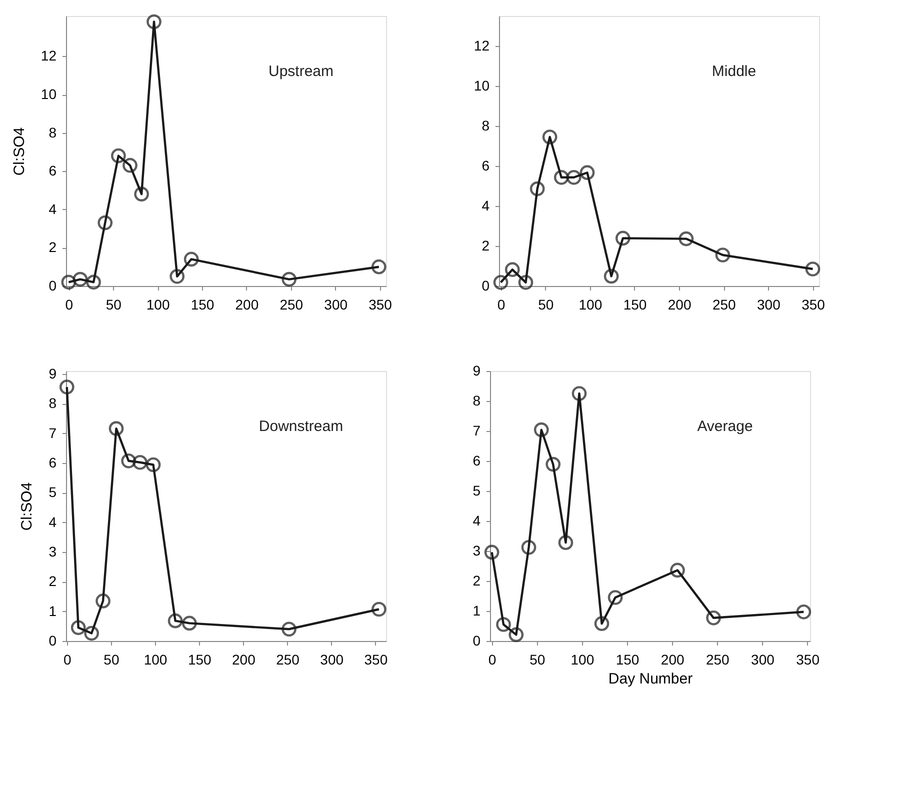 Image resolution: width=920 pixels, height=789 pixels. What do you see at coordinates (734, 71) in the screenshot?
I see `annotation: Middle` at bounding box center [734, 71].